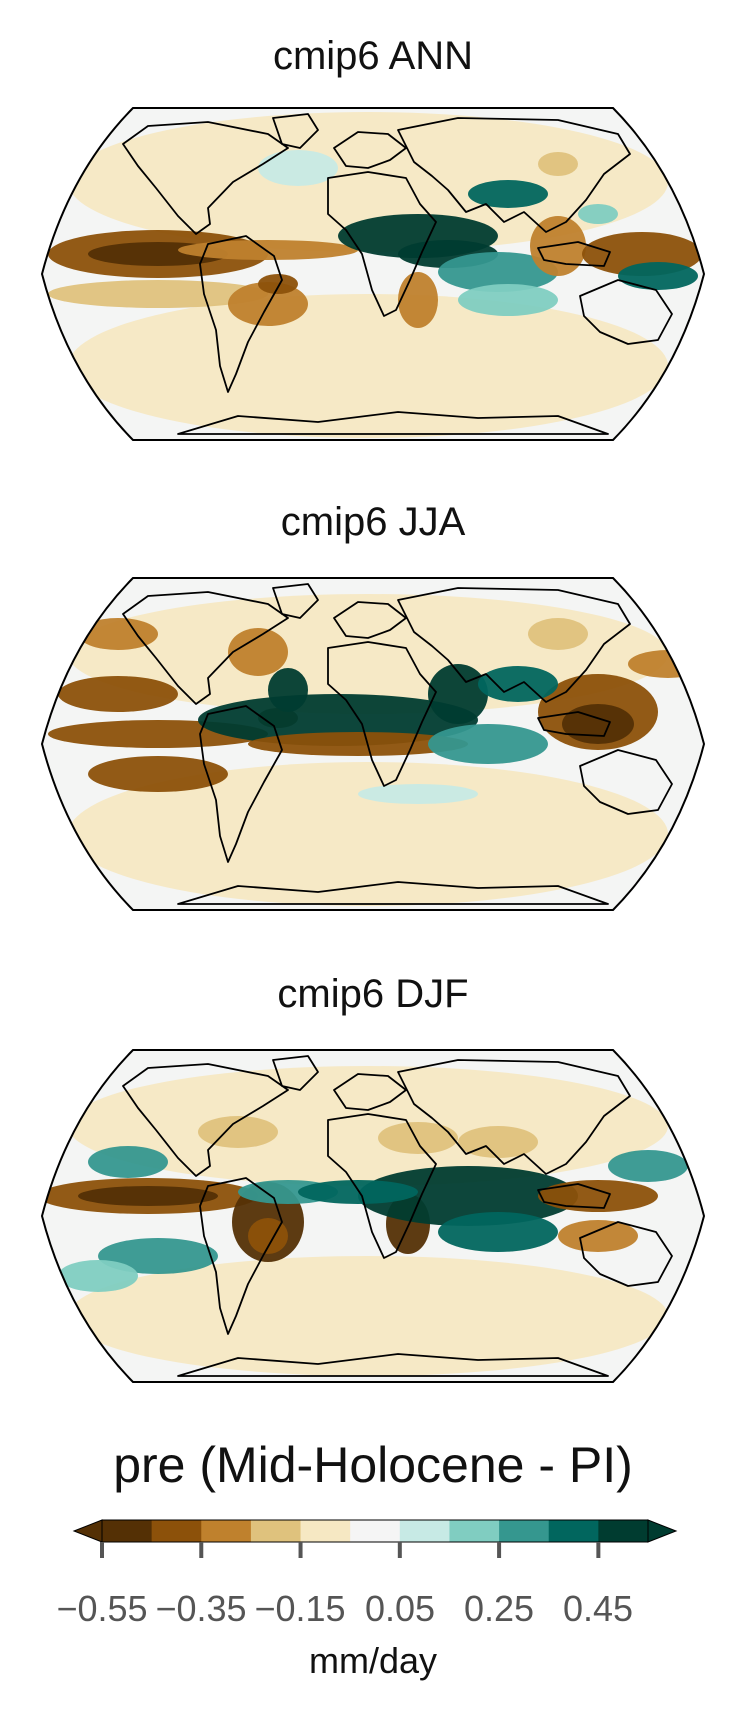 The image size is (746, 1724). What do you see at coordinates (300, 1608) in the screenshot?
I see `colorbar-tick-label: −0.15` at bounding box center [300, 1608].